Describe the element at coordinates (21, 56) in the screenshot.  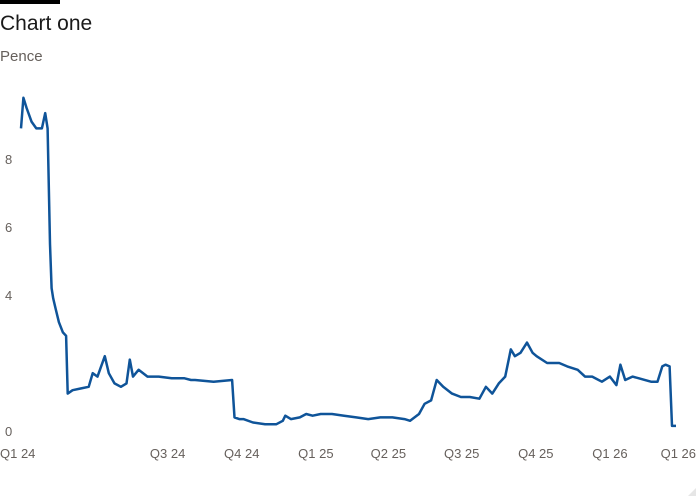
I see `chart-subtitle: Pence` at that location.